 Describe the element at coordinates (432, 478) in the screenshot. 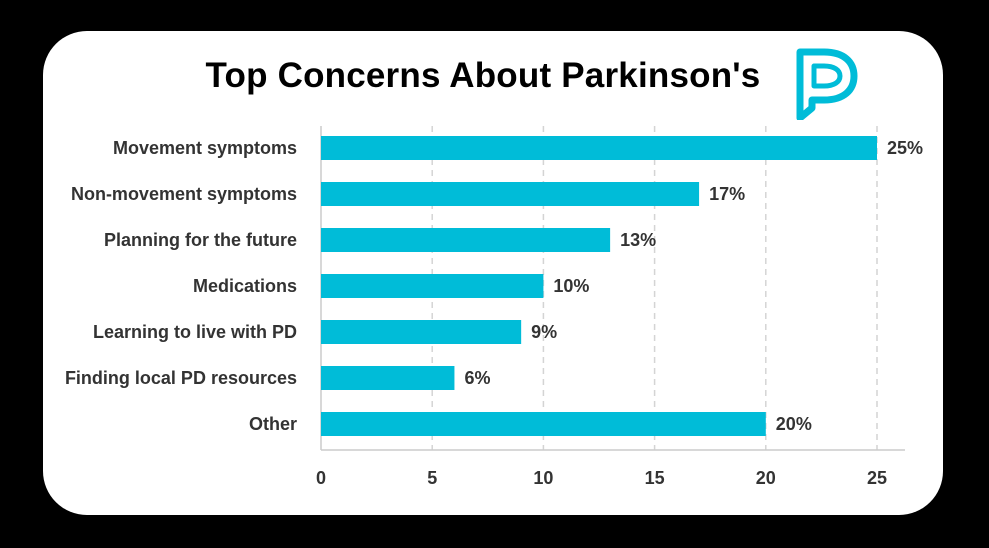

I see `x-tick-label: 5` at that location.